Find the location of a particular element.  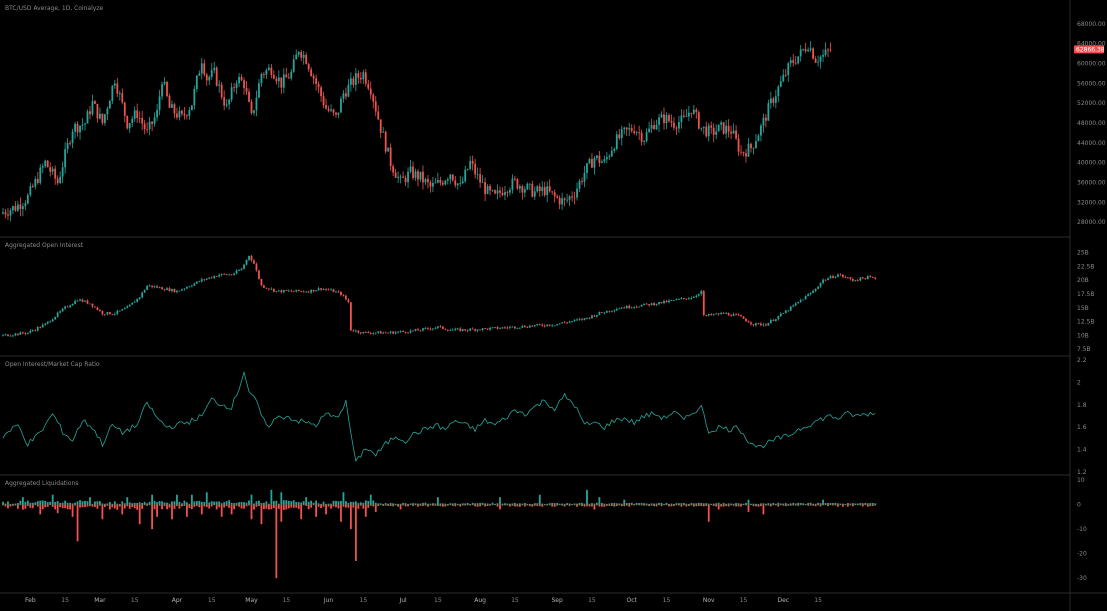

y-tick-label: 25B is located at coordinates (1083, 253).